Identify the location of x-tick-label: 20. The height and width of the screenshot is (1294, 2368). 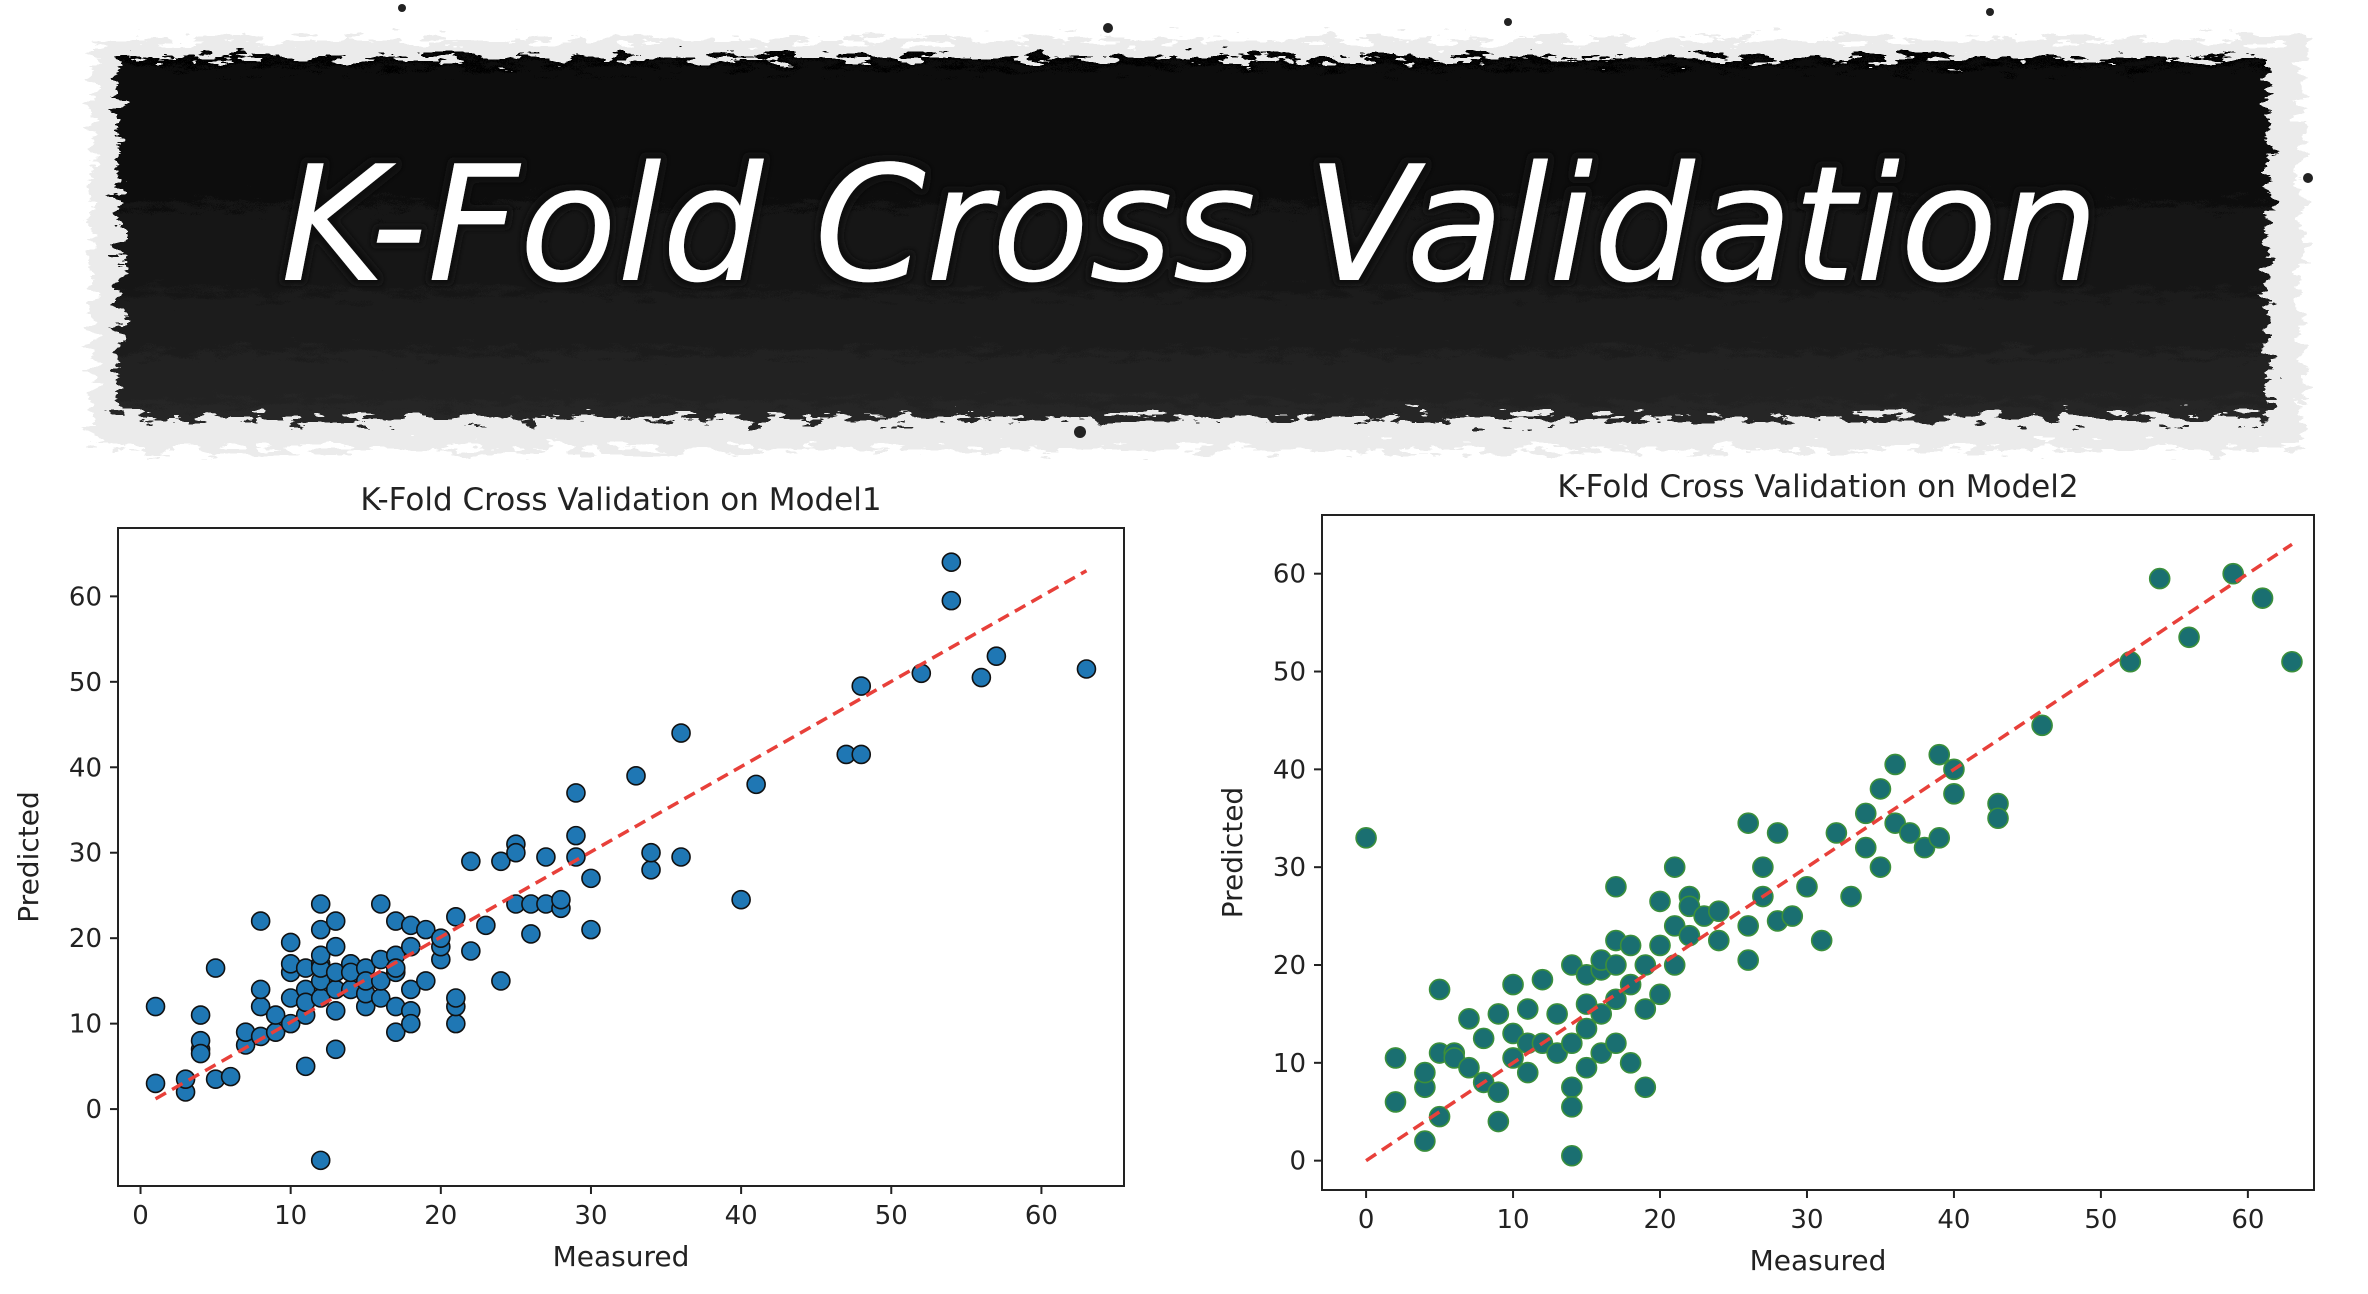
(1659, 1220).